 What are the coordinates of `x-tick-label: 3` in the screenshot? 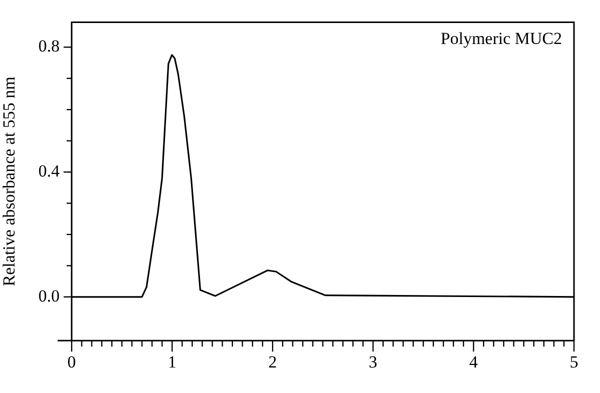 It's located at (373, 362).